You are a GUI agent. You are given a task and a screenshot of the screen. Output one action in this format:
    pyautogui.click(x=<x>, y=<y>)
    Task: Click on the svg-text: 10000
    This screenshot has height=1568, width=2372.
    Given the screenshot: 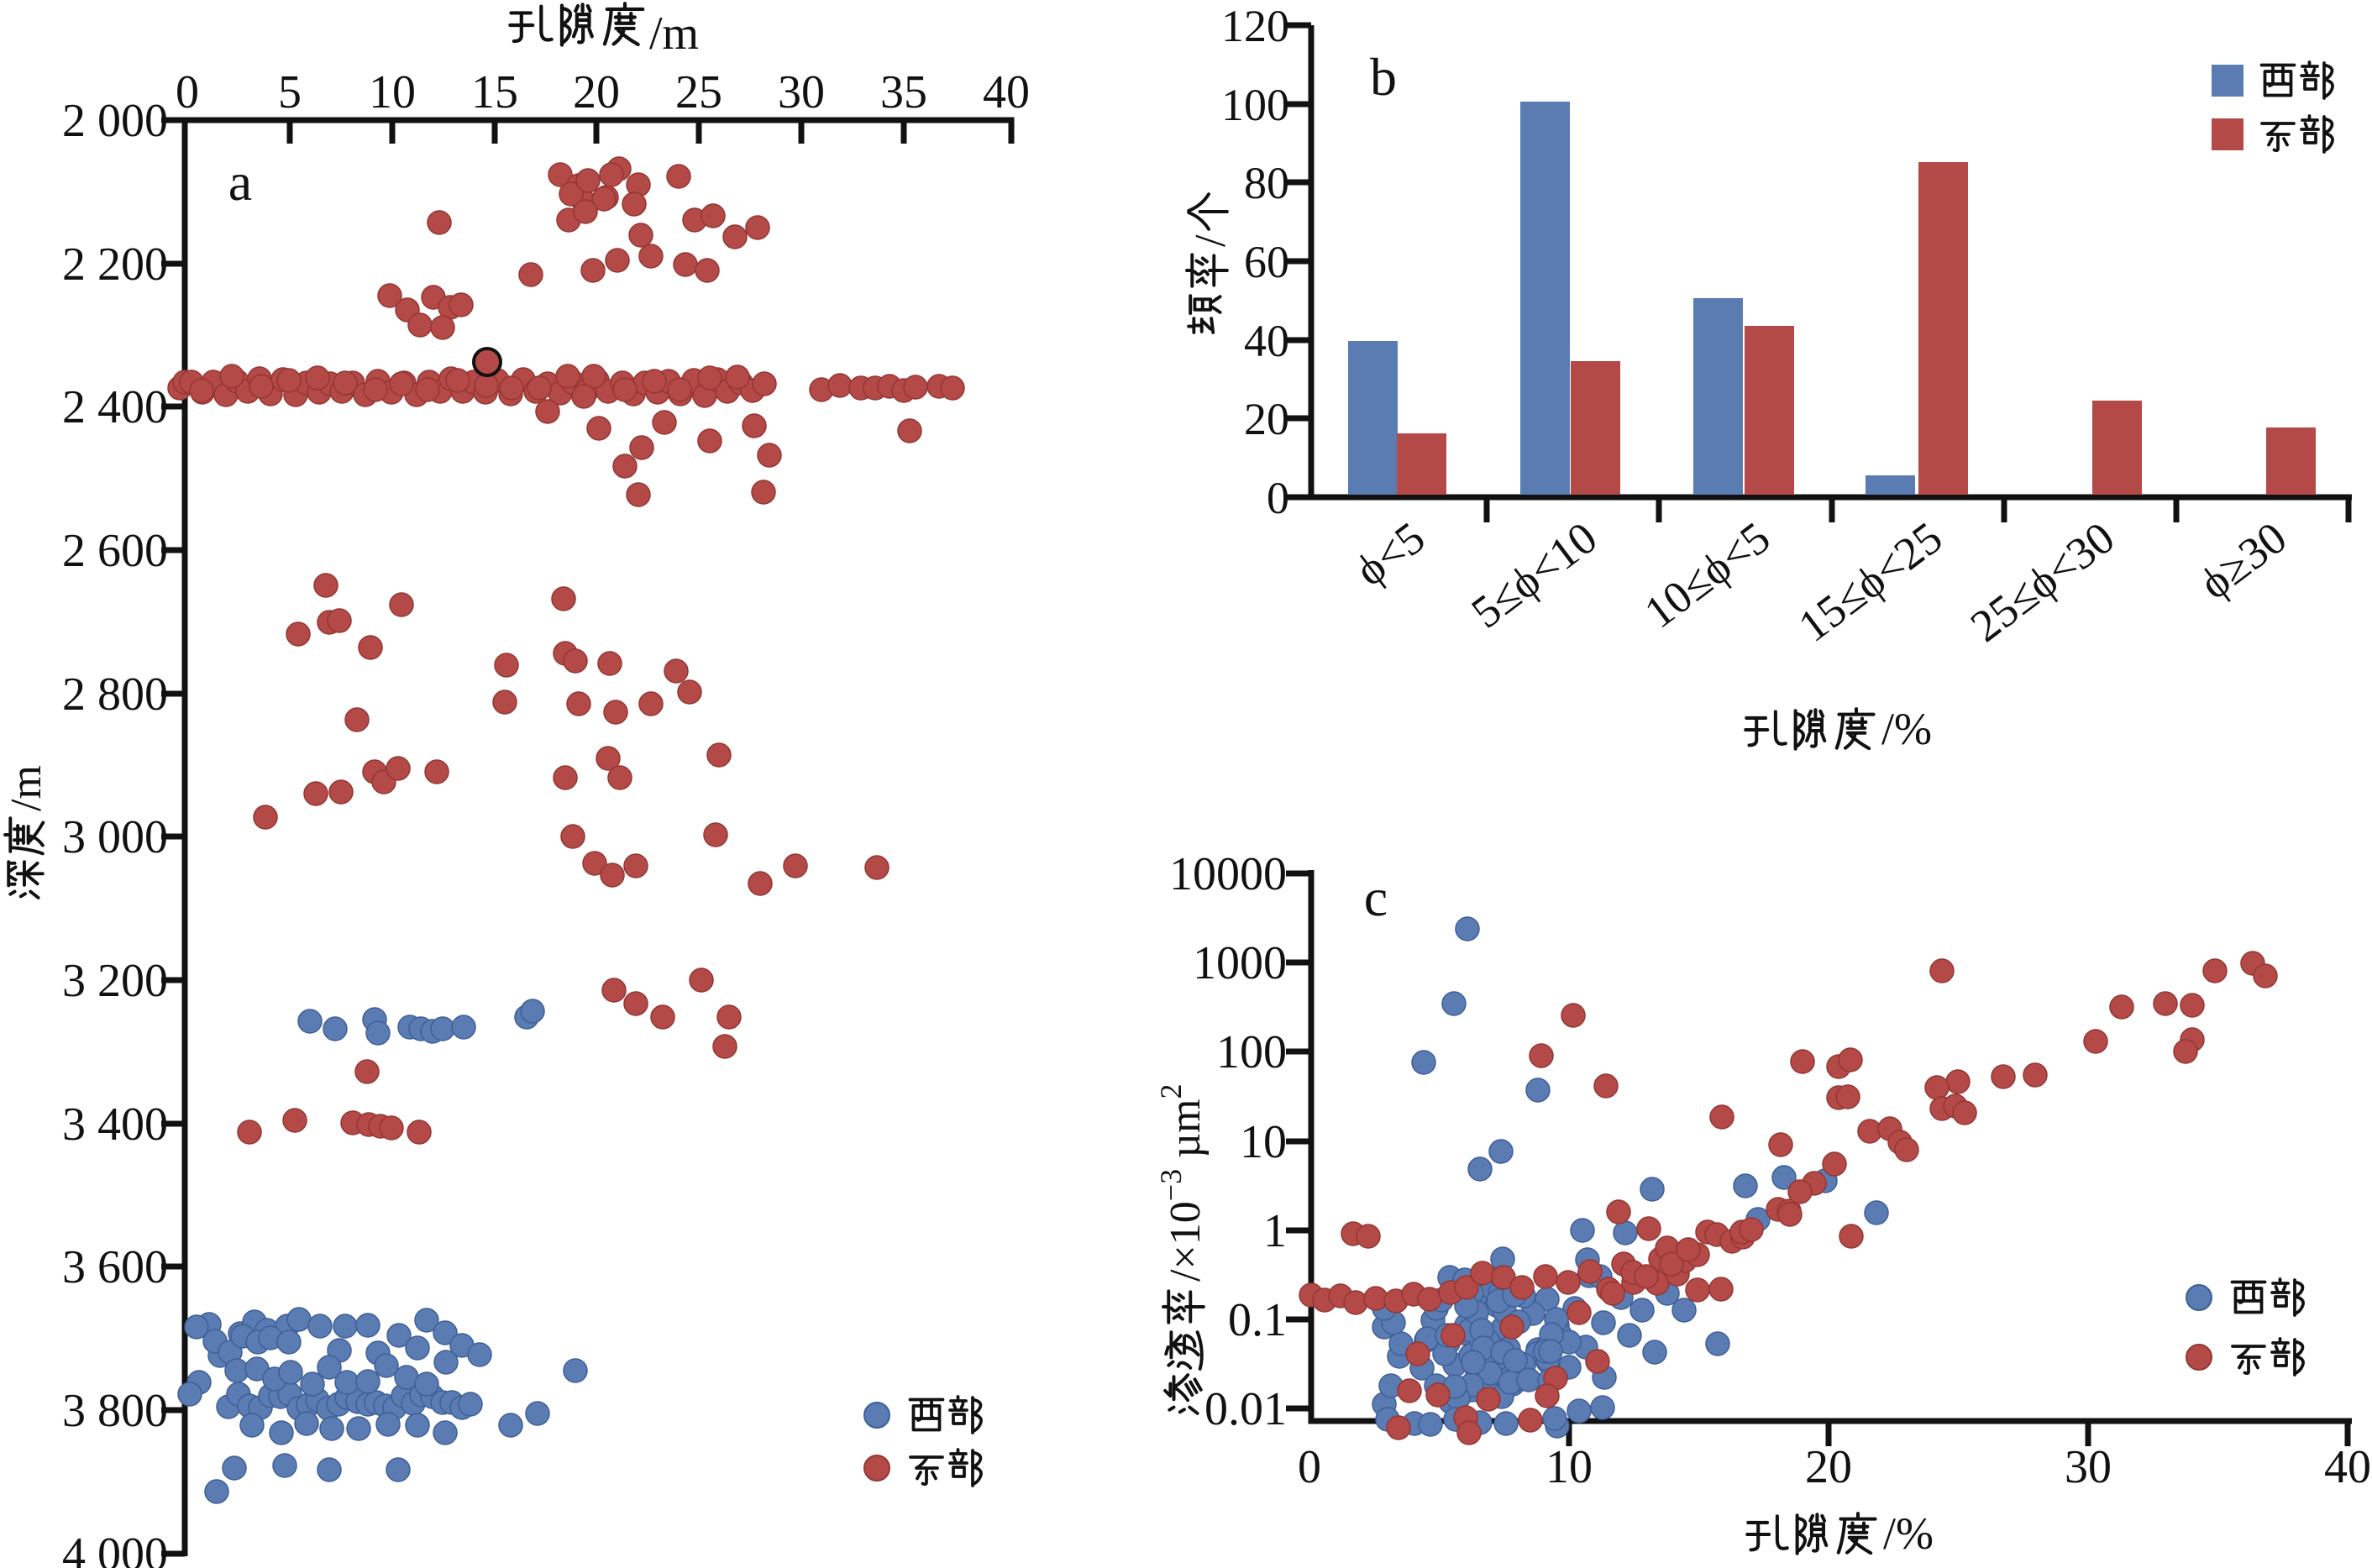 What is the action you would take?
    pyautogui.click(x=1228, y=874)
    